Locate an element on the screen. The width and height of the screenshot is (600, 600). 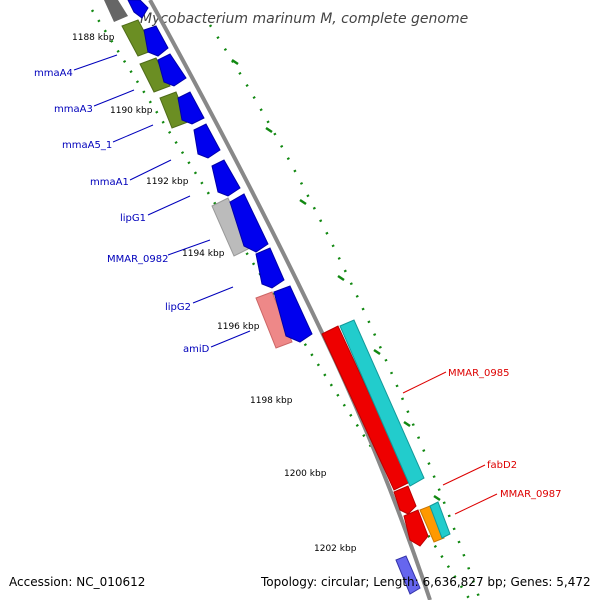
scale-label-1202: 1202 kbp is located at coordinates (335, 549).